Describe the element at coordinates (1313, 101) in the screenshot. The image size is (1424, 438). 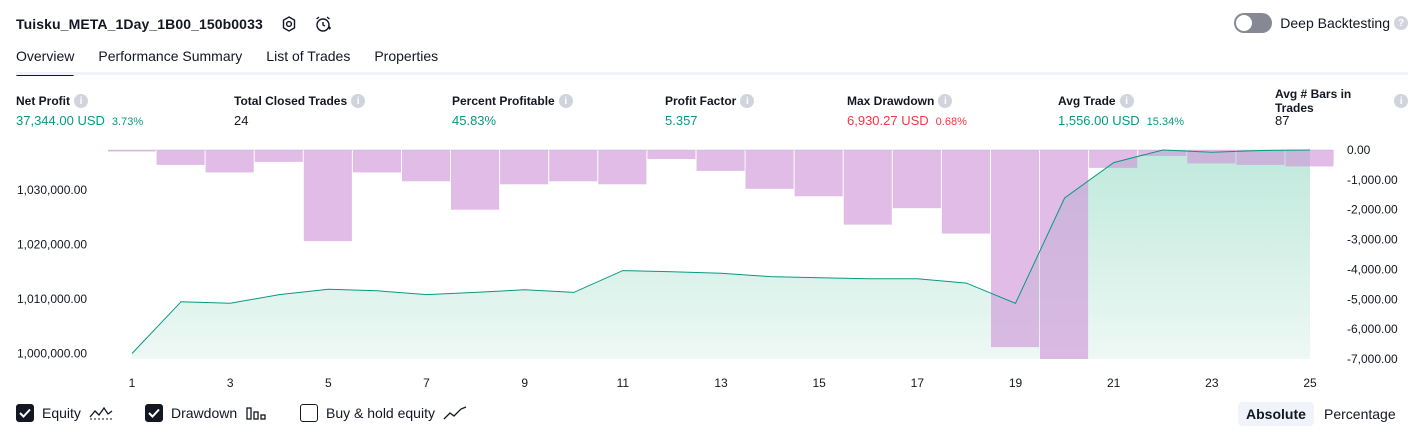
I see `metric-label: Avg # Bars in Trades` at that location.